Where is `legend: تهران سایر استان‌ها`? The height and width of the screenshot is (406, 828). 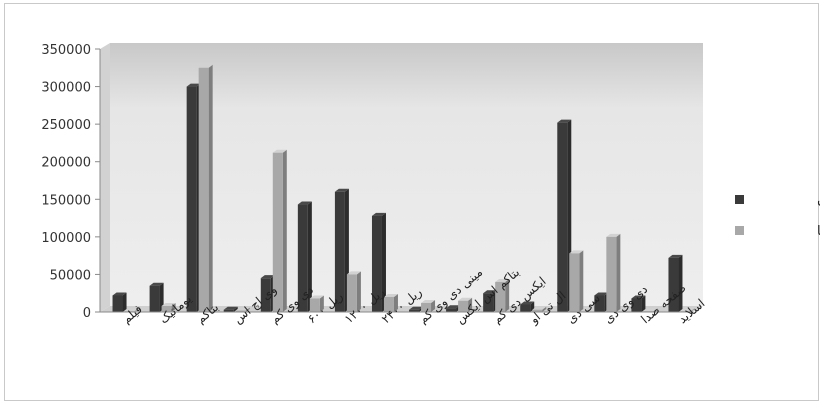
legend: تهران سایر استان‌ها is located at coordinates (777, 216).